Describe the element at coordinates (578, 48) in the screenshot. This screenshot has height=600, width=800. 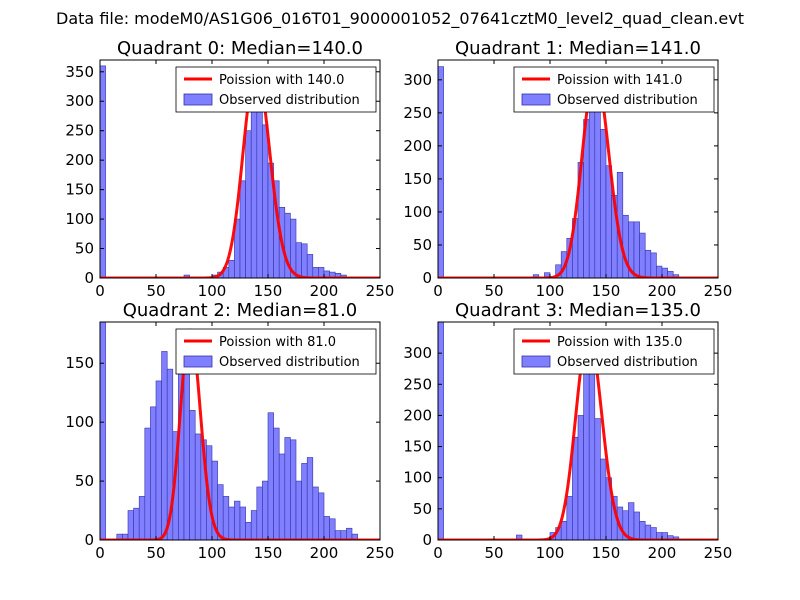
I see `subplot-title: Quadrant 1: Median=141.0` at that location.